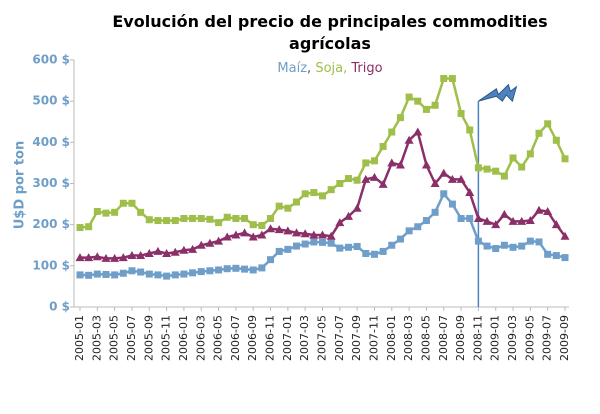 This screenshot has width=600, height=414. I want to click on x-tick-label: 2009-09, so click(564, 338).